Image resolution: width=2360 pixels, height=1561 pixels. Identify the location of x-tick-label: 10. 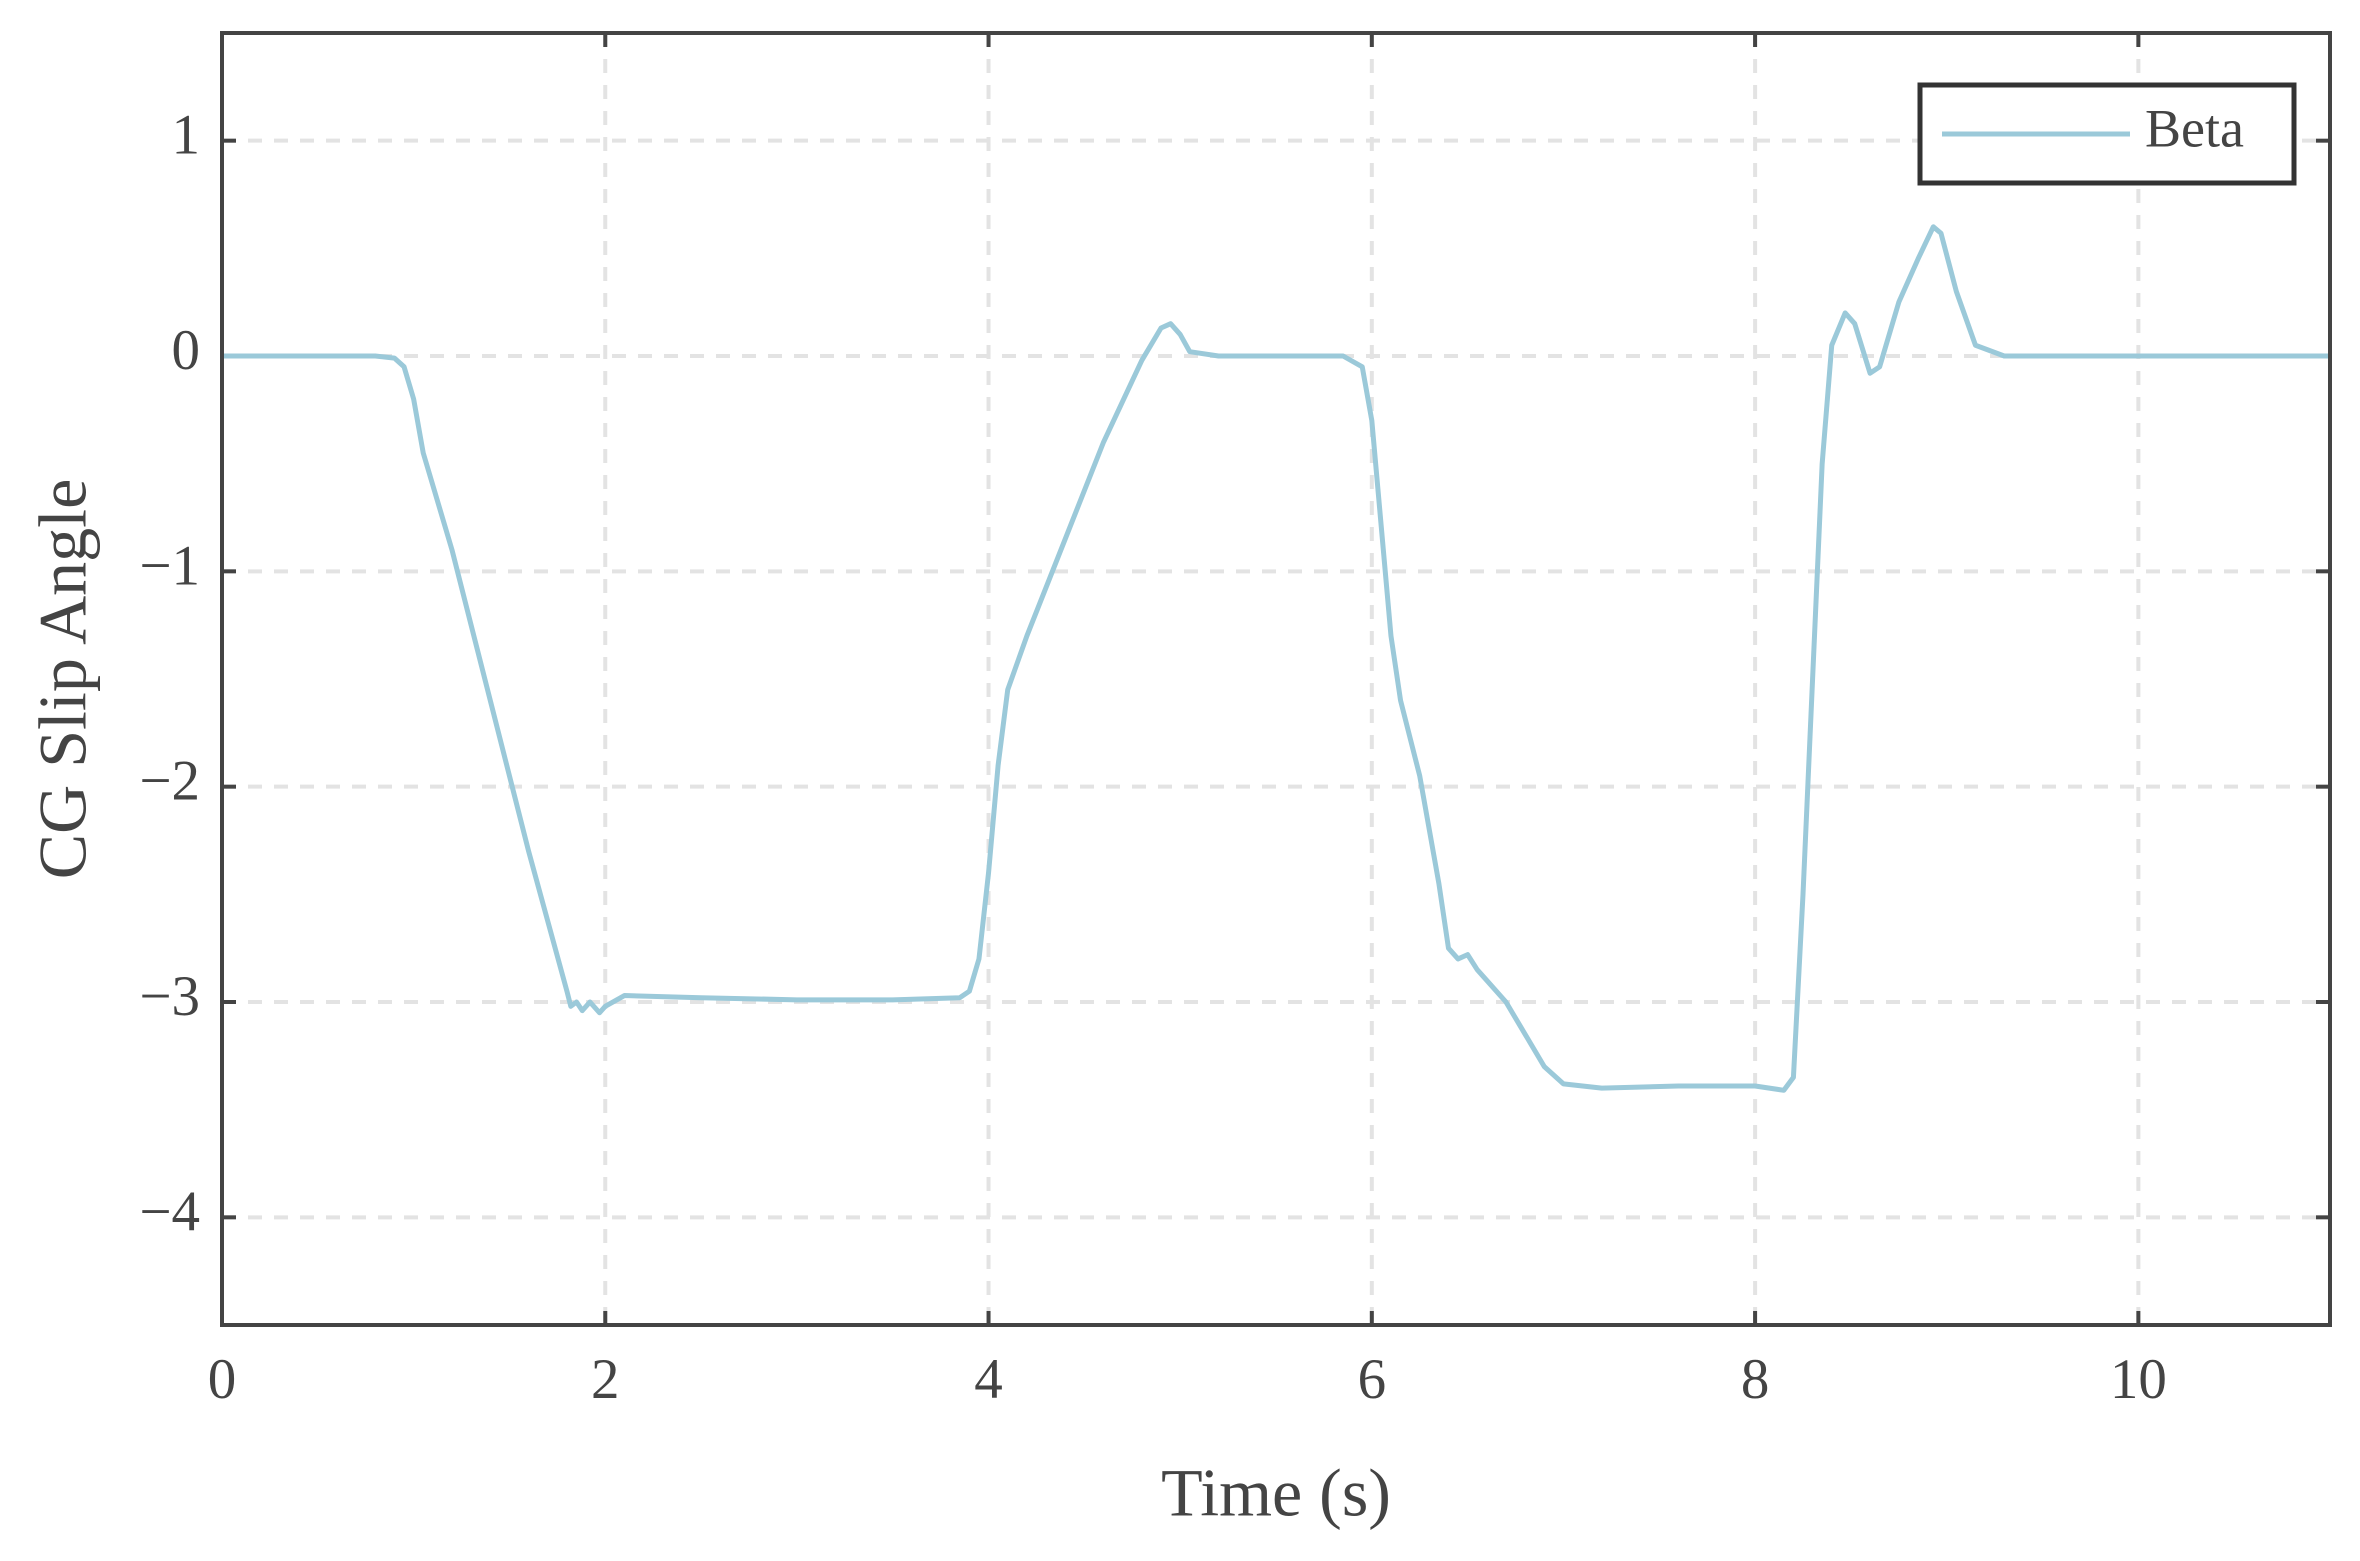
(2138, 1379).